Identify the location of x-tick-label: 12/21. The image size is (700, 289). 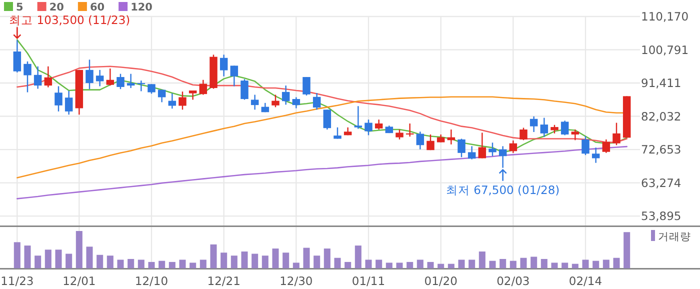
(223, 281).